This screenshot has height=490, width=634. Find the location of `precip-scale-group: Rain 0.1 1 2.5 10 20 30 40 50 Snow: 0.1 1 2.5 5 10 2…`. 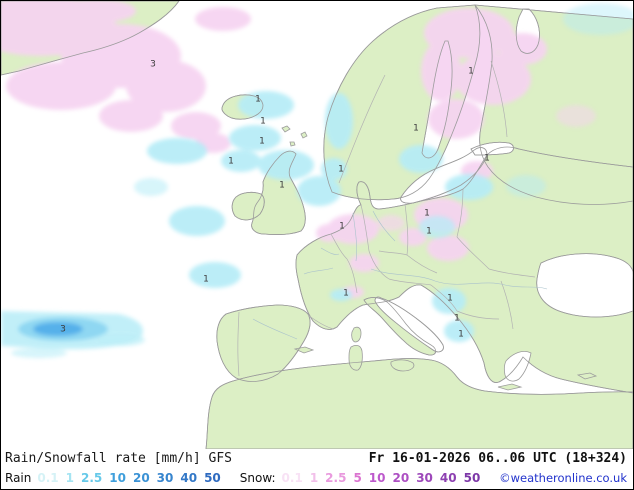

precip-scale-group: Rain 0.1 1 2.5 10 20 30 40 50 Snow: 0.1 1 2.5 5 10 2… is located at coordinates (246, 476).